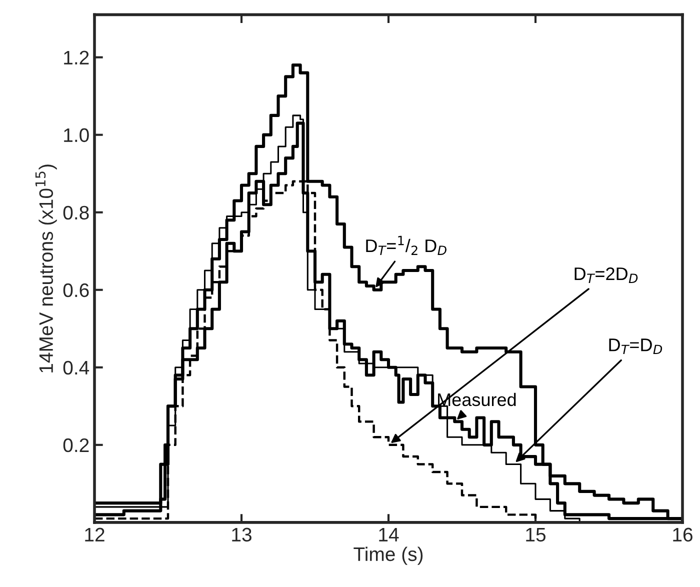  I want to click on y-tick-label: 0.8, so click(76, 213).